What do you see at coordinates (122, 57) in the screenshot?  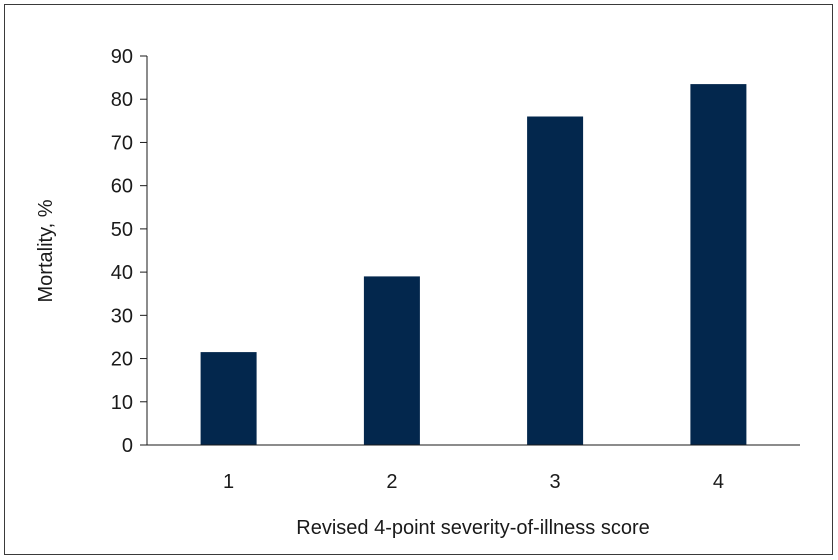 I see `y-tick-label: 90` at bounding box center [122, 57].